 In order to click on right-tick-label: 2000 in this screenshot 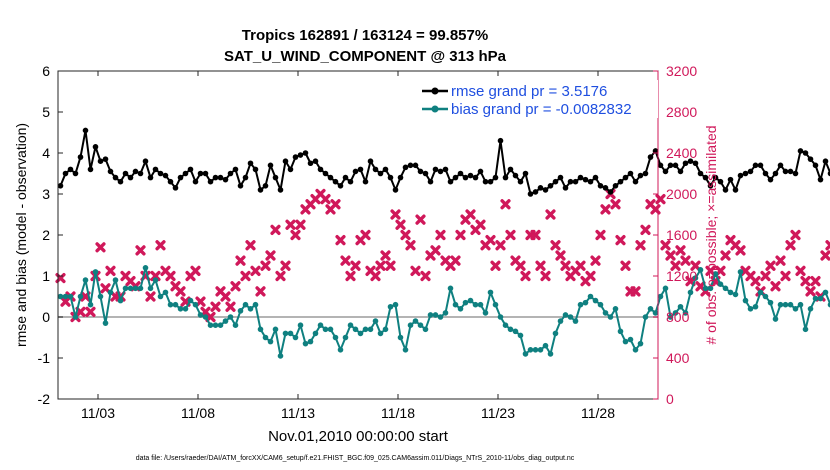, I will do `click(681, 194)`.